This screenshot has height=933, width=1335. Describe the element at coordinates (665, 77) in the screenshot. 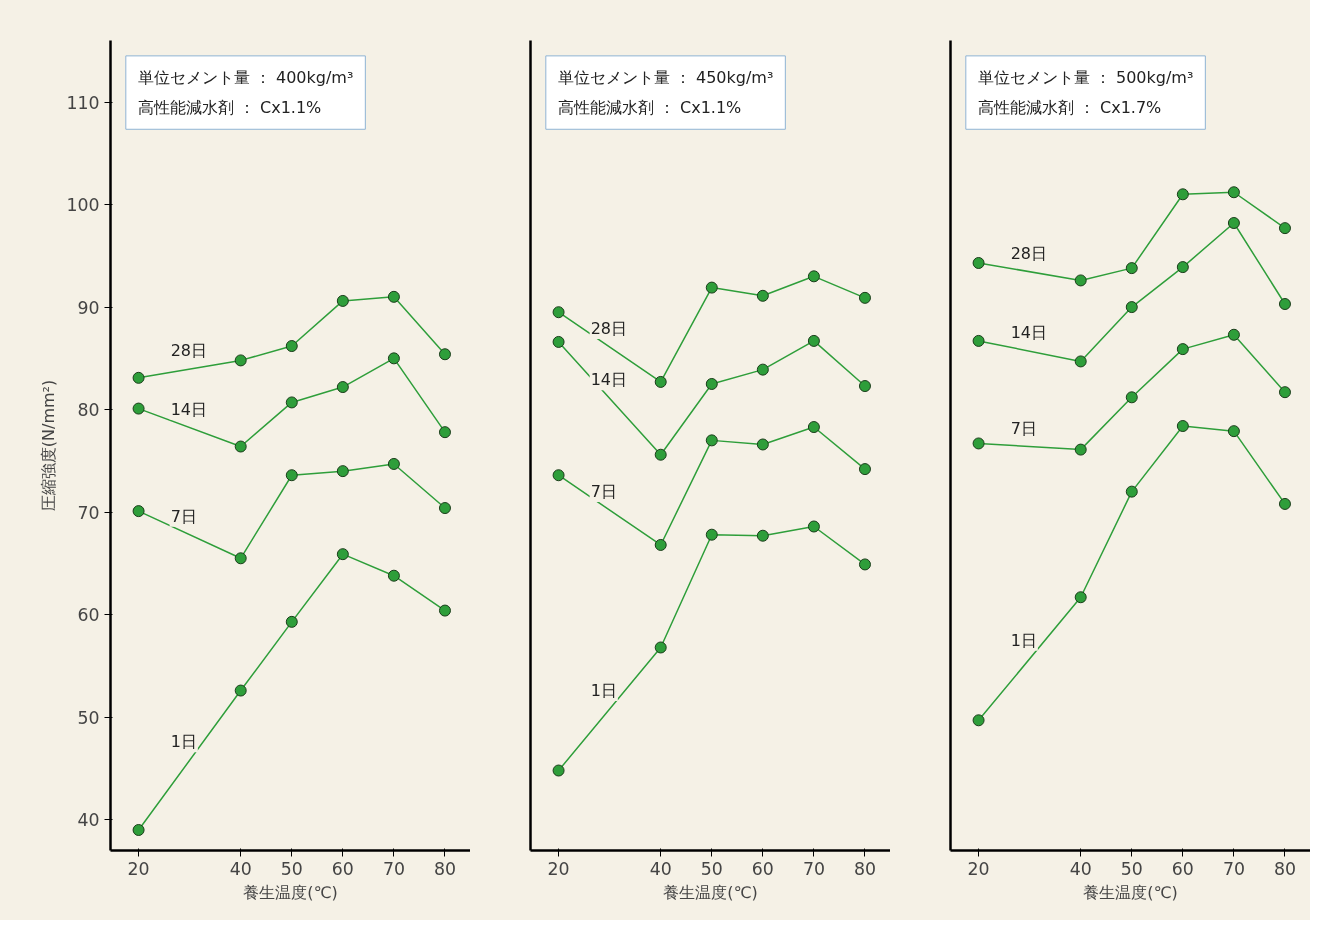

I see `annotation: 単位セメント量 ： 450kg/m³` at that location.